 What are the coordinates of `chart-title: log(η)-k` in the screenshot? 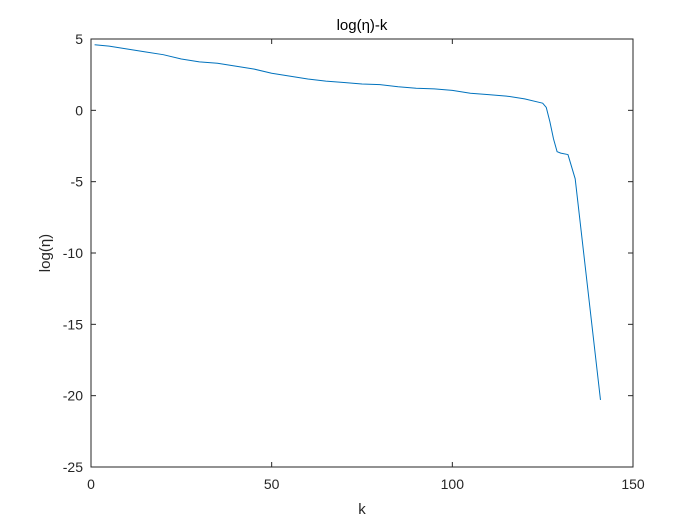 It's located at (362, 25).